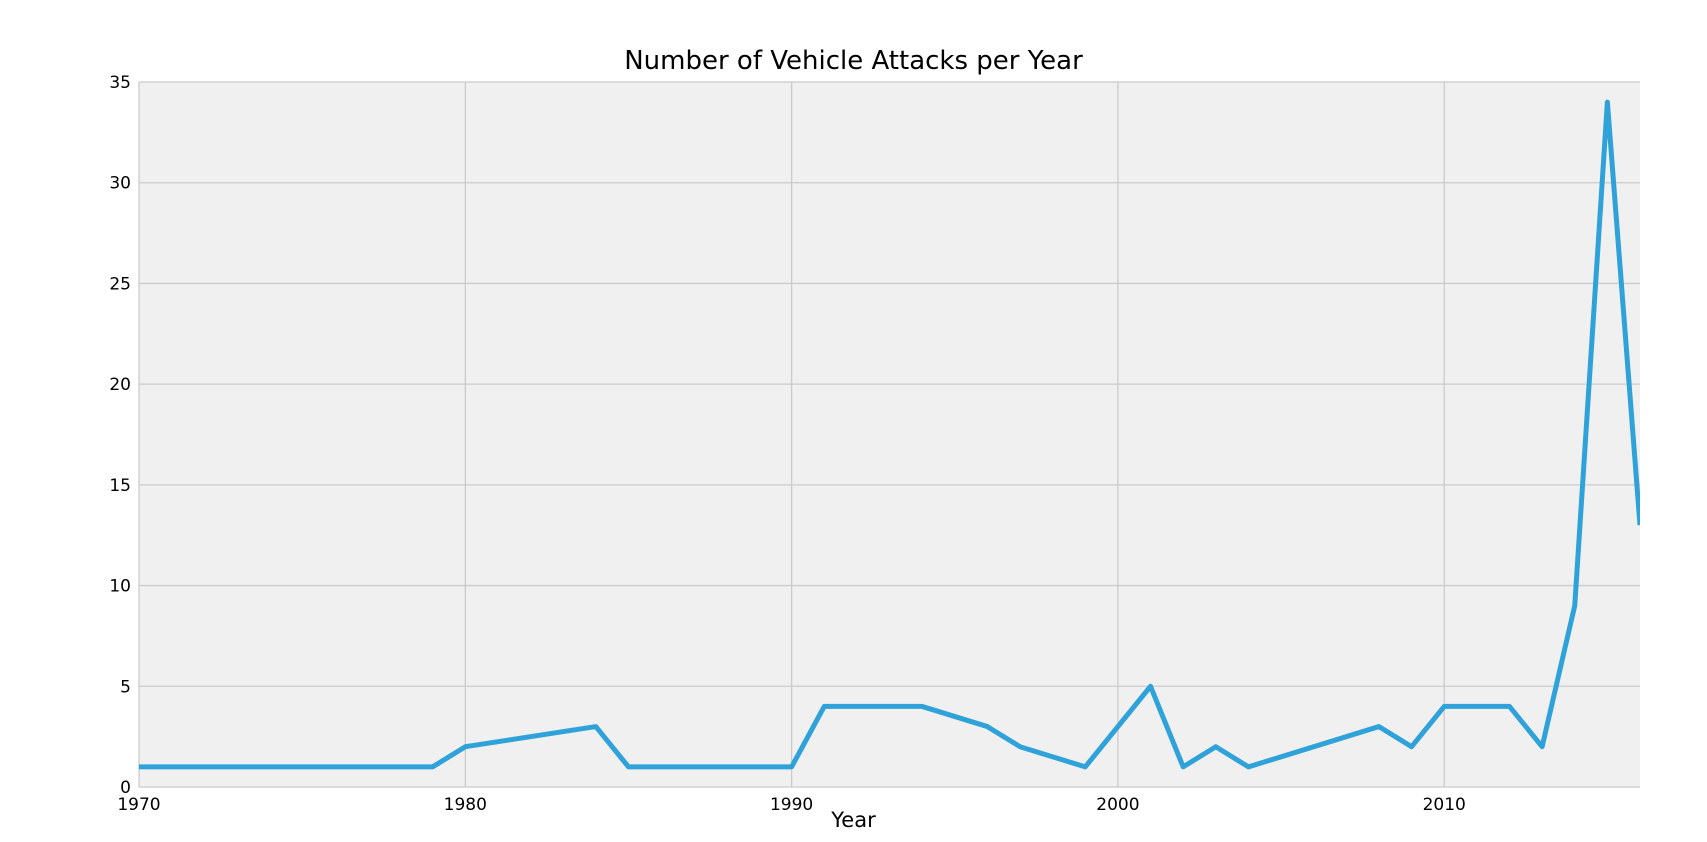  I want to click on y-tick-label: 25, so click(120, 284).